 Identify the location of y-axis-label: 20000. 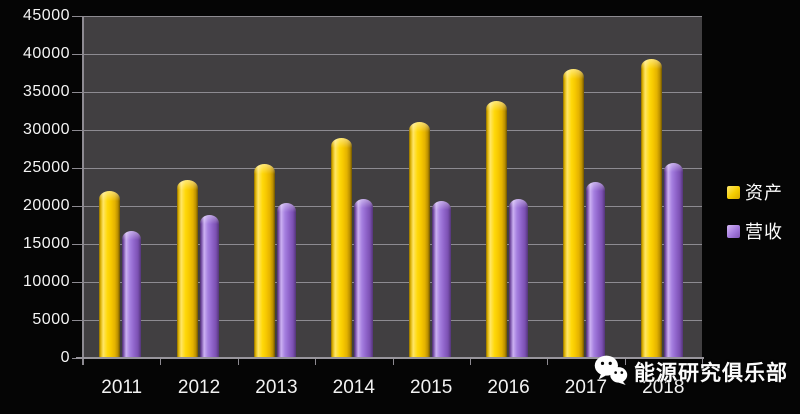
(46, 205).